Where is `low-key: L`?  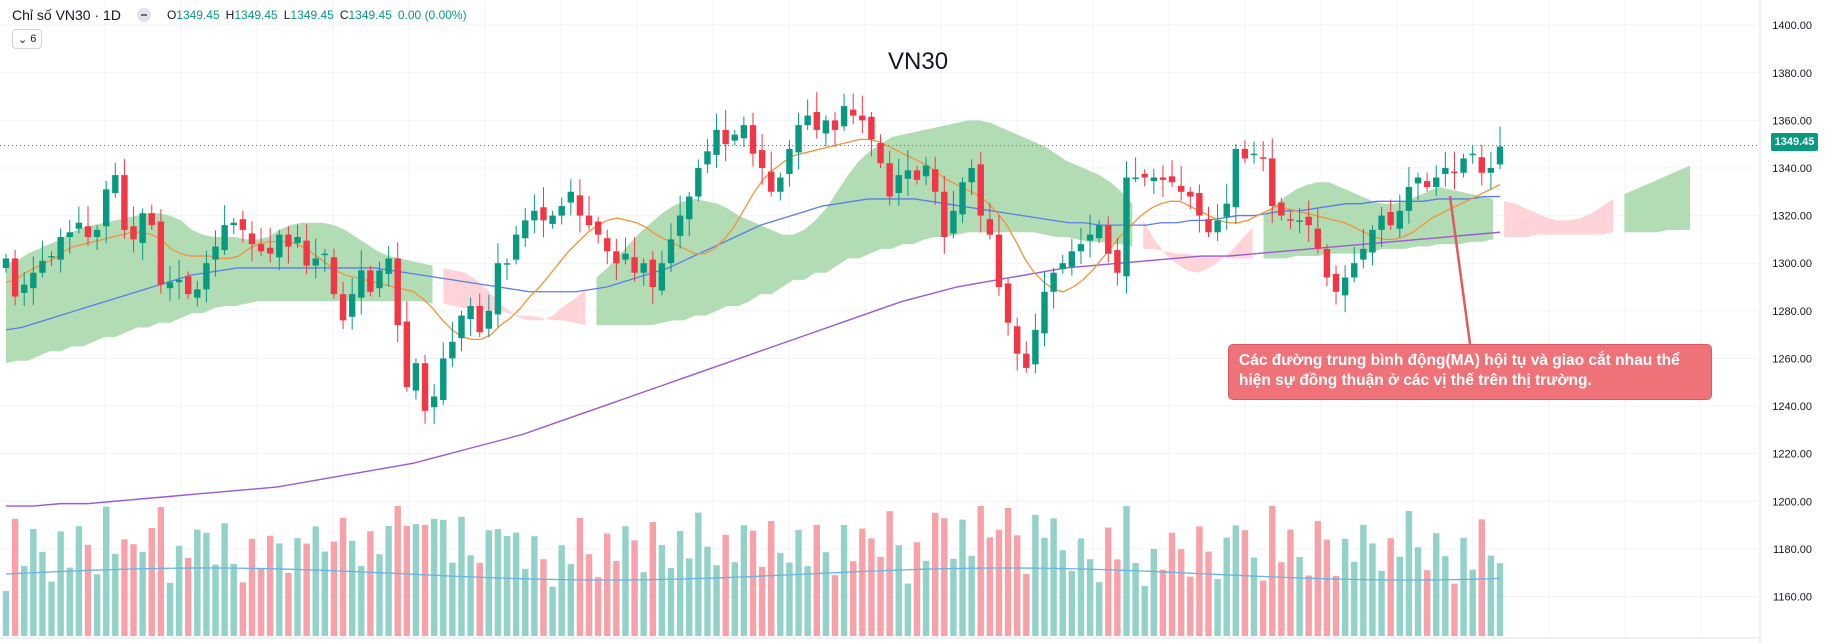
low-key: L is located at coordinates (287, 15).